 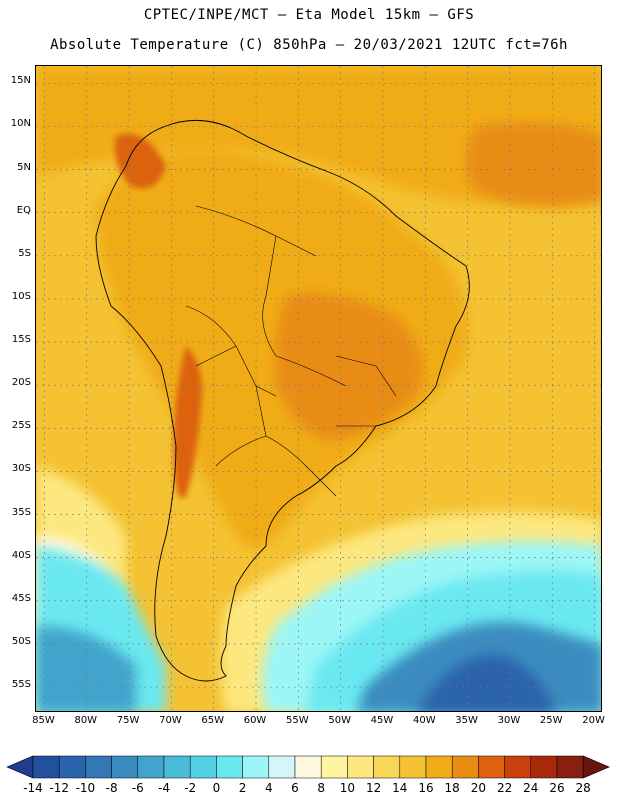 I want to click on colorbar-tick-label: 24, so click(x=531, y=788).